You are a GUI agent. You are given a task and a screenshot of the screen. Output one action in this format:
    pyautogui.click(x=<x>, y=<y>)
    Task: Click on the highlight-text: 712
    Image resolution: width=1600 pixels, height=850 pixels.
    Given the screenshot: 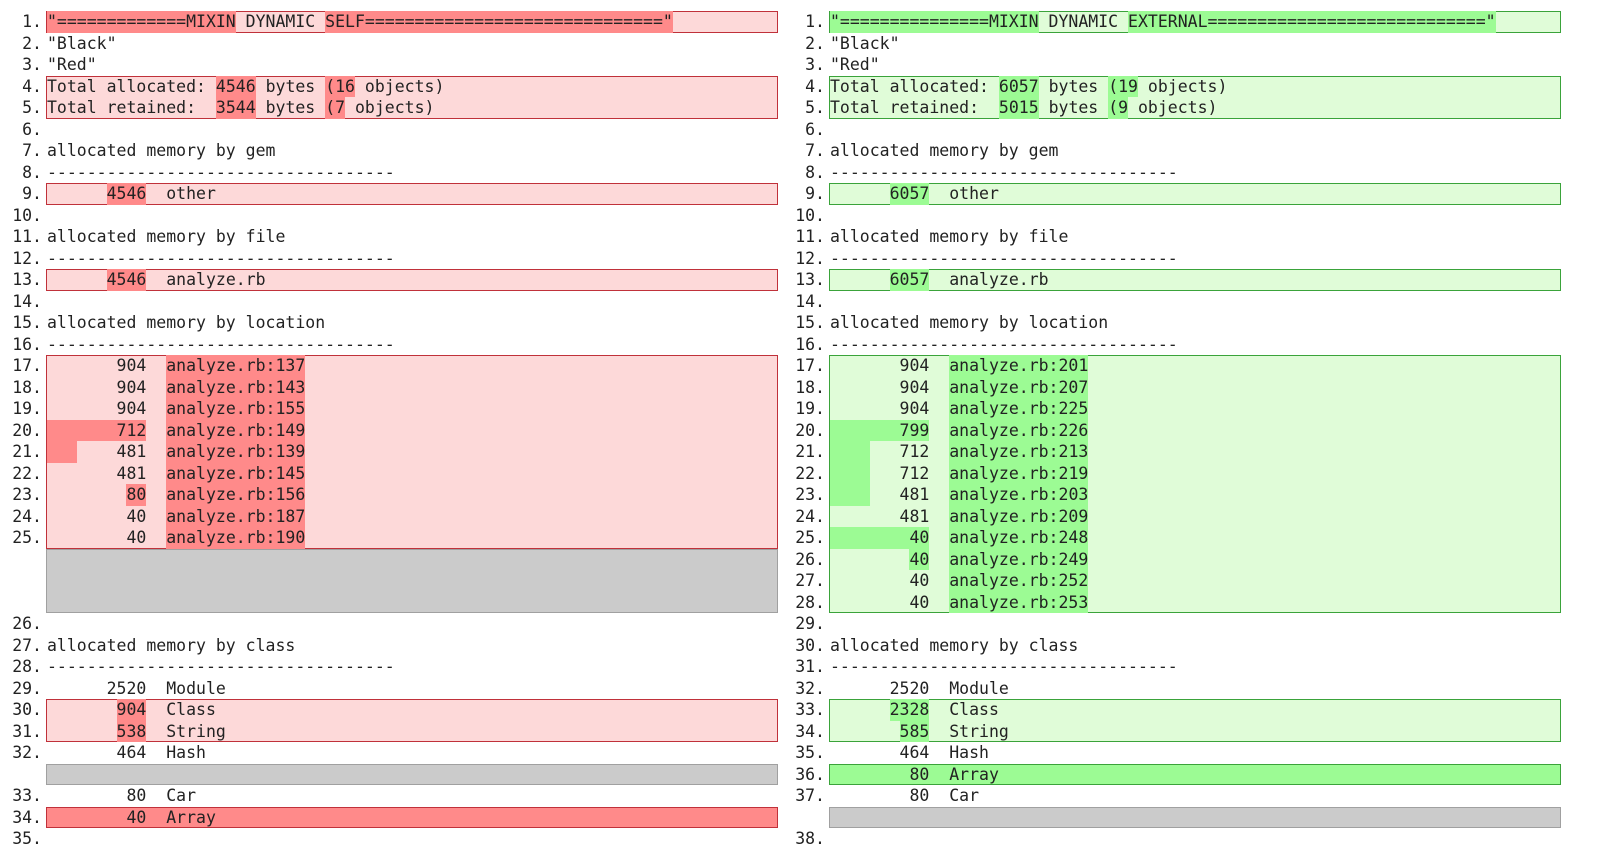 What is the action you would take?
    pyautogui.click(x=97, y=430)
    